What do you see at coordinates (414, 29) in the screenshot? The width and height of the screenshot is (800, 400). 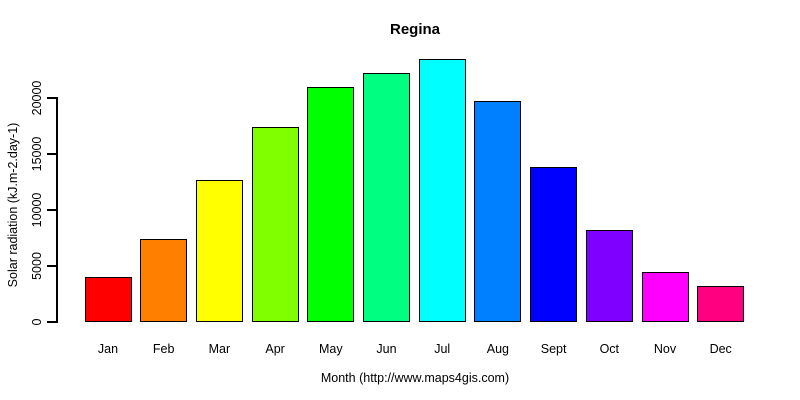 I see `chart-title: Regina` at bounding box center [414, 29].